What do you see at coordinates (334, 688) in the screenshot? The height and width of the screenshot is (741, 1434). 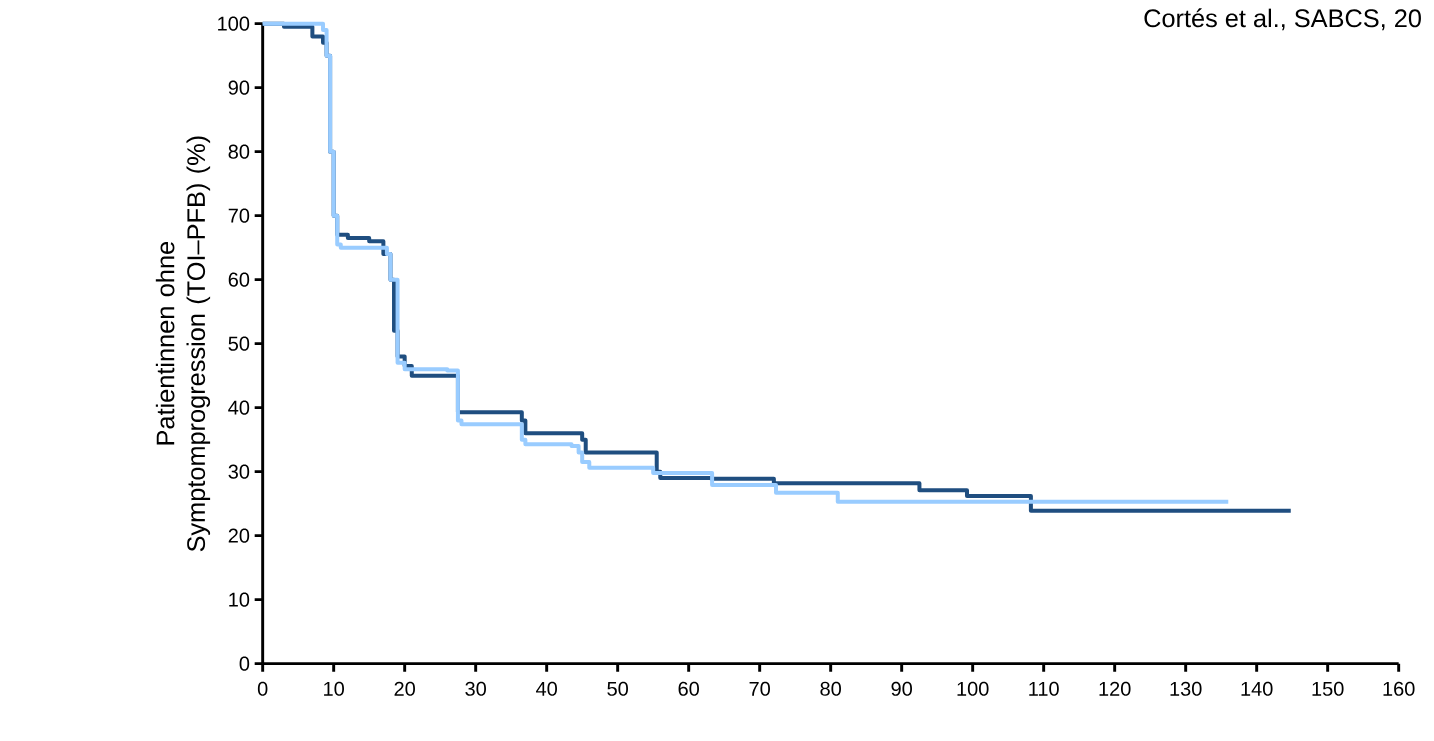 I see `x-tick-label: 10` at bounding box center [334, 688].